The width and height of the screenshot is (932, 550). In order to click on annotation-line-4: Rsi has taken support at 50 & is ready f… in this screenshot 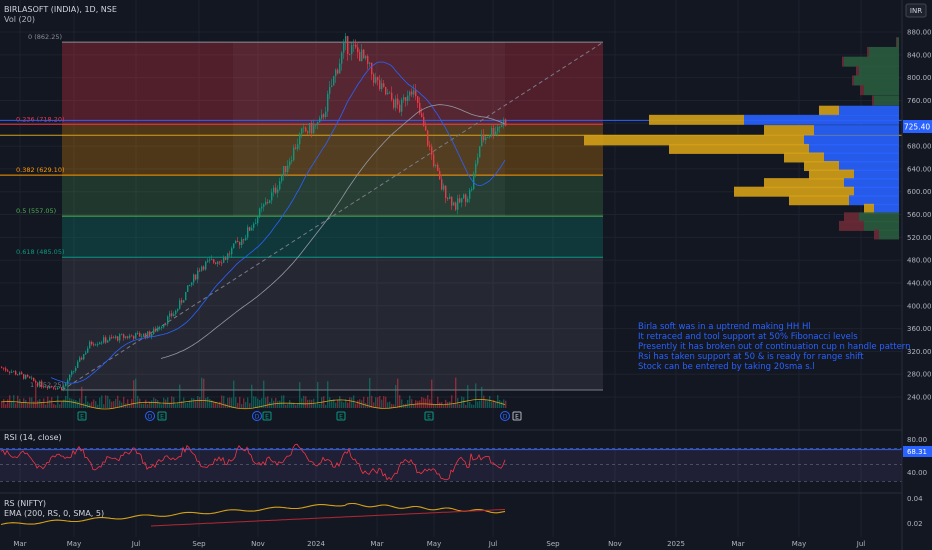, I will do `click(751, 357)`.